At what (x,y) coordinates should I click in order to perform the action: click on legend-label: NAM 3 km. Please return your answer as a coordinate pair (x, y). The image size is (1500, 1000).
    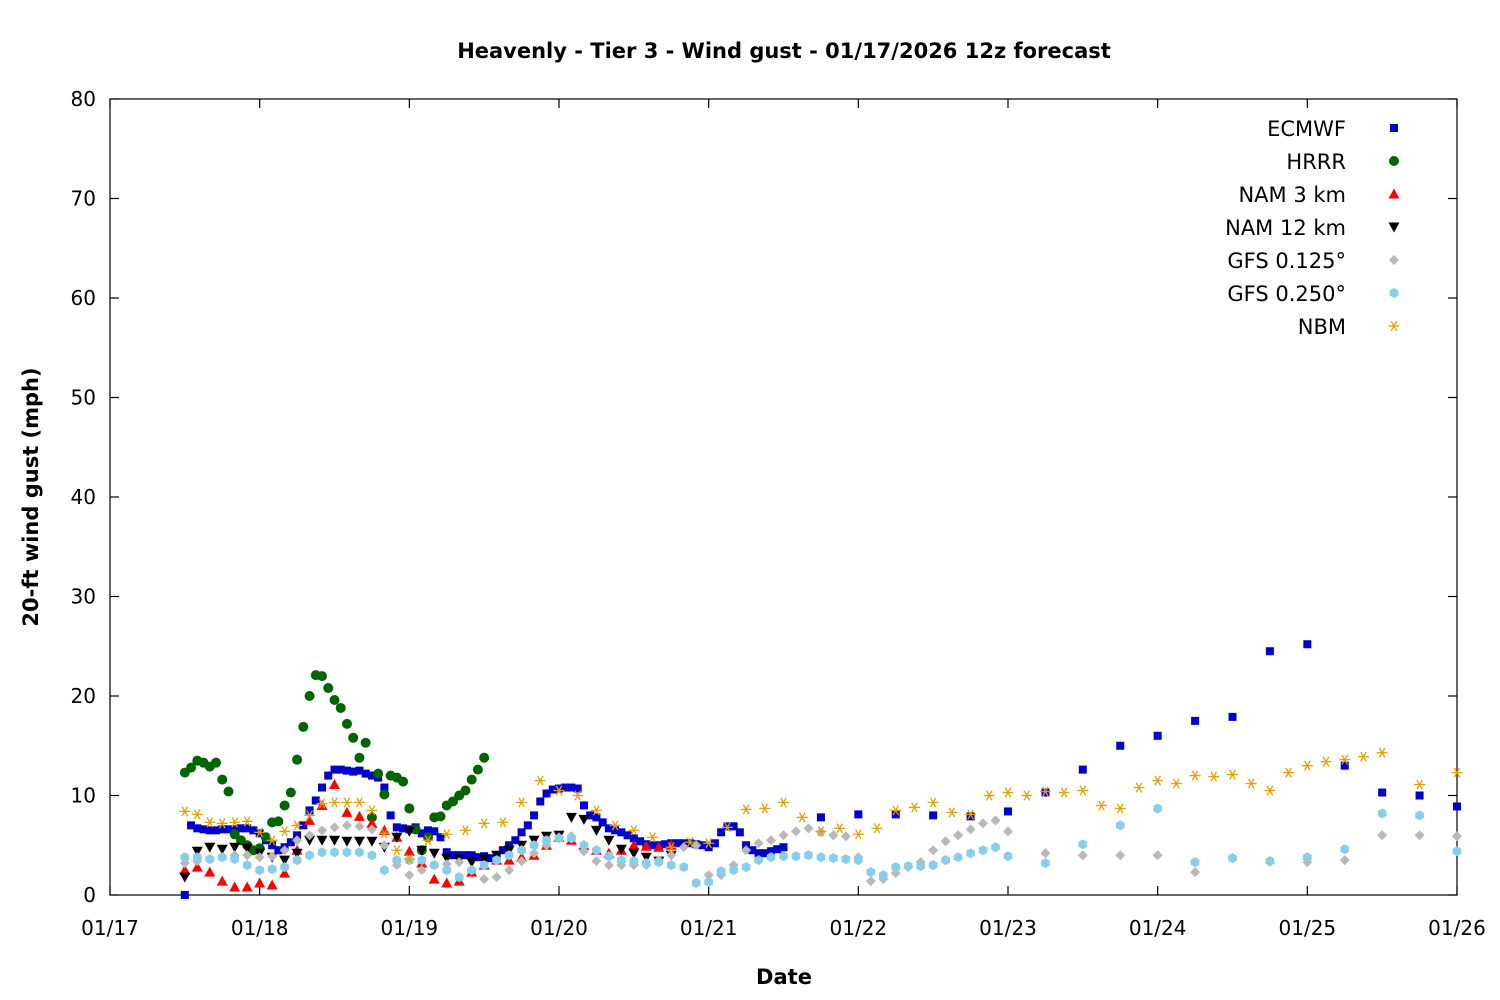
    Looking at the image, I should click on (1292, 195).